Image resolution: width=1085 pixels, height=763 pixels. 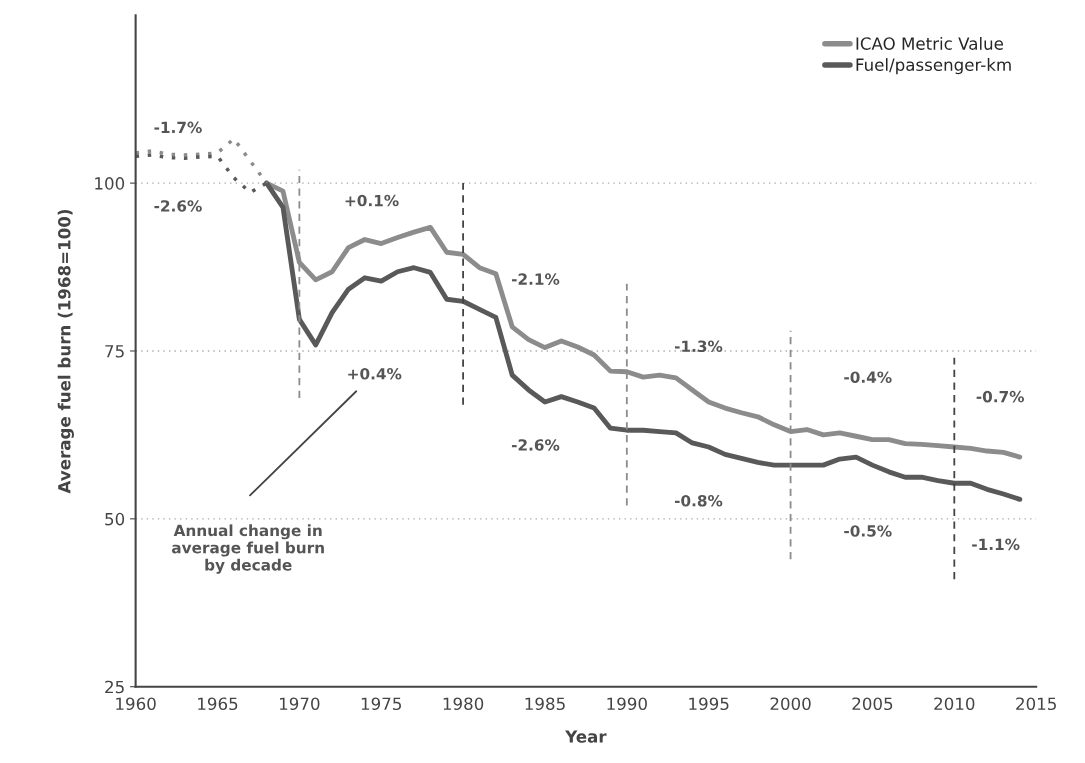 What do you see at coordinates (299, 704) in the screenshot?
I see `x-tick-label: 1970` at bounding box center [299, 704].